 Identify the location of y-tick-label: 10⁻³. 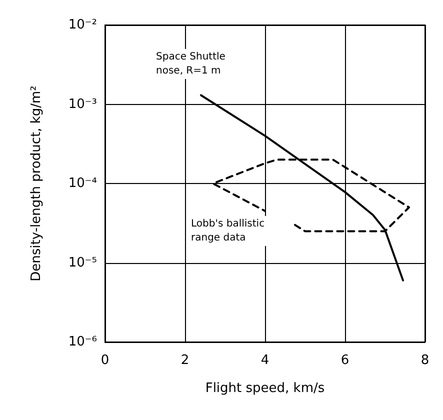
(82, 104).